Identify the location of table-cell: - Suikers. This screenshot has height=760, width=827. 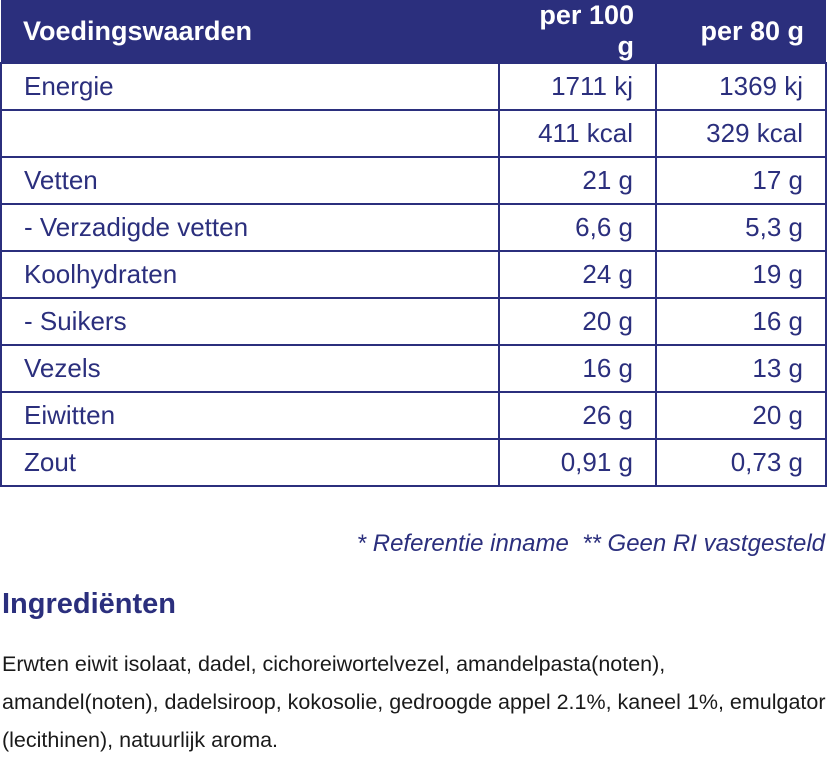
(250, 321).